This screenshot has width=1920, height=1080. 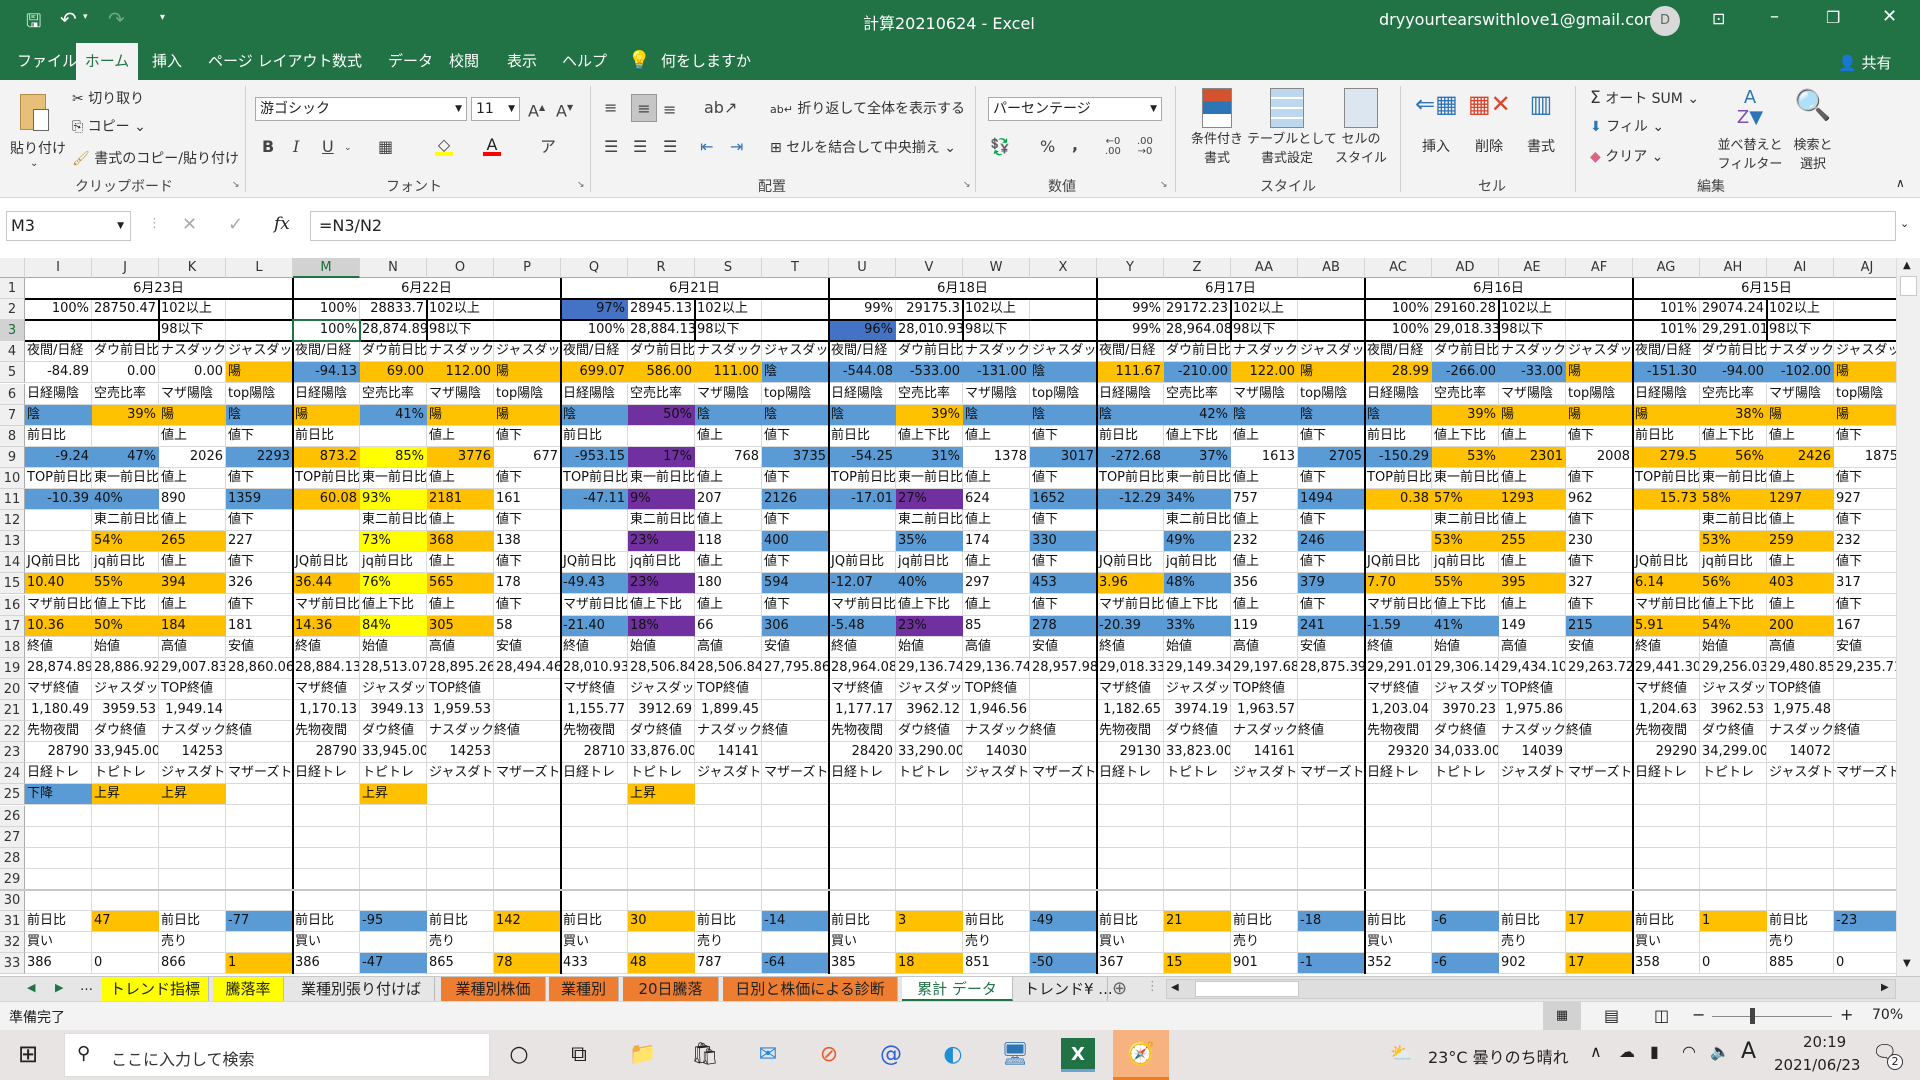 What do you see at coordinates (192, 753) in the screenshot?
I see `cell: 14253` at bounding box center [192, 753].